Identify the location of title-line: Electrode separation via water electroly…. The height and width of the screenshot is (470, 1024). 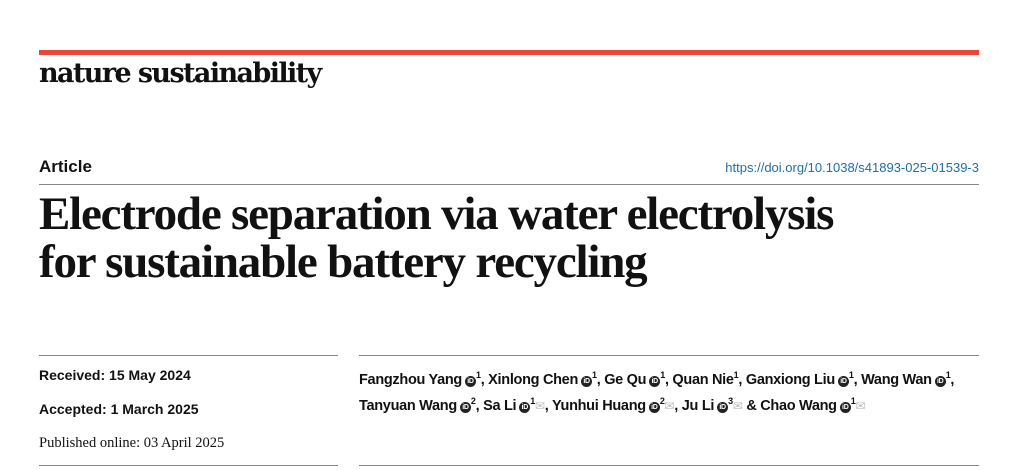
(436, 214).